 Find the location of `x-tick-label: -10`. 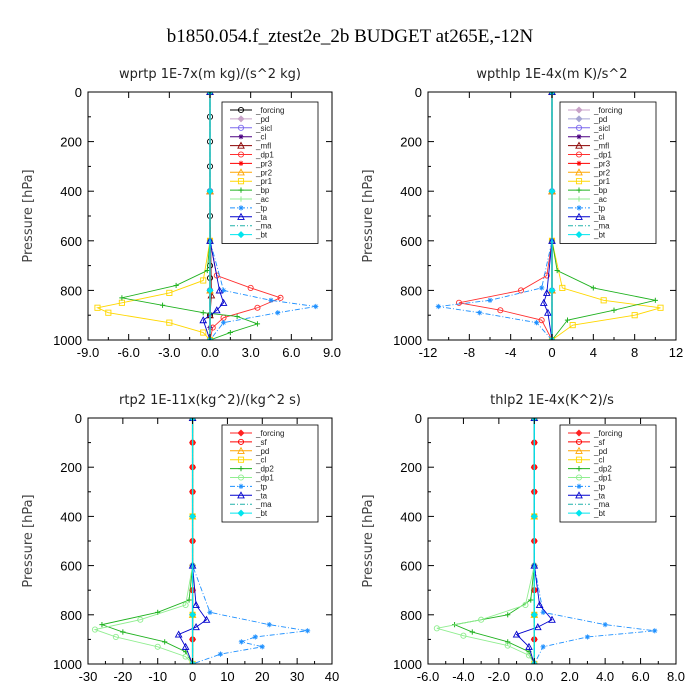

x-tick-label: -10 is located at coordinates (157, 676).